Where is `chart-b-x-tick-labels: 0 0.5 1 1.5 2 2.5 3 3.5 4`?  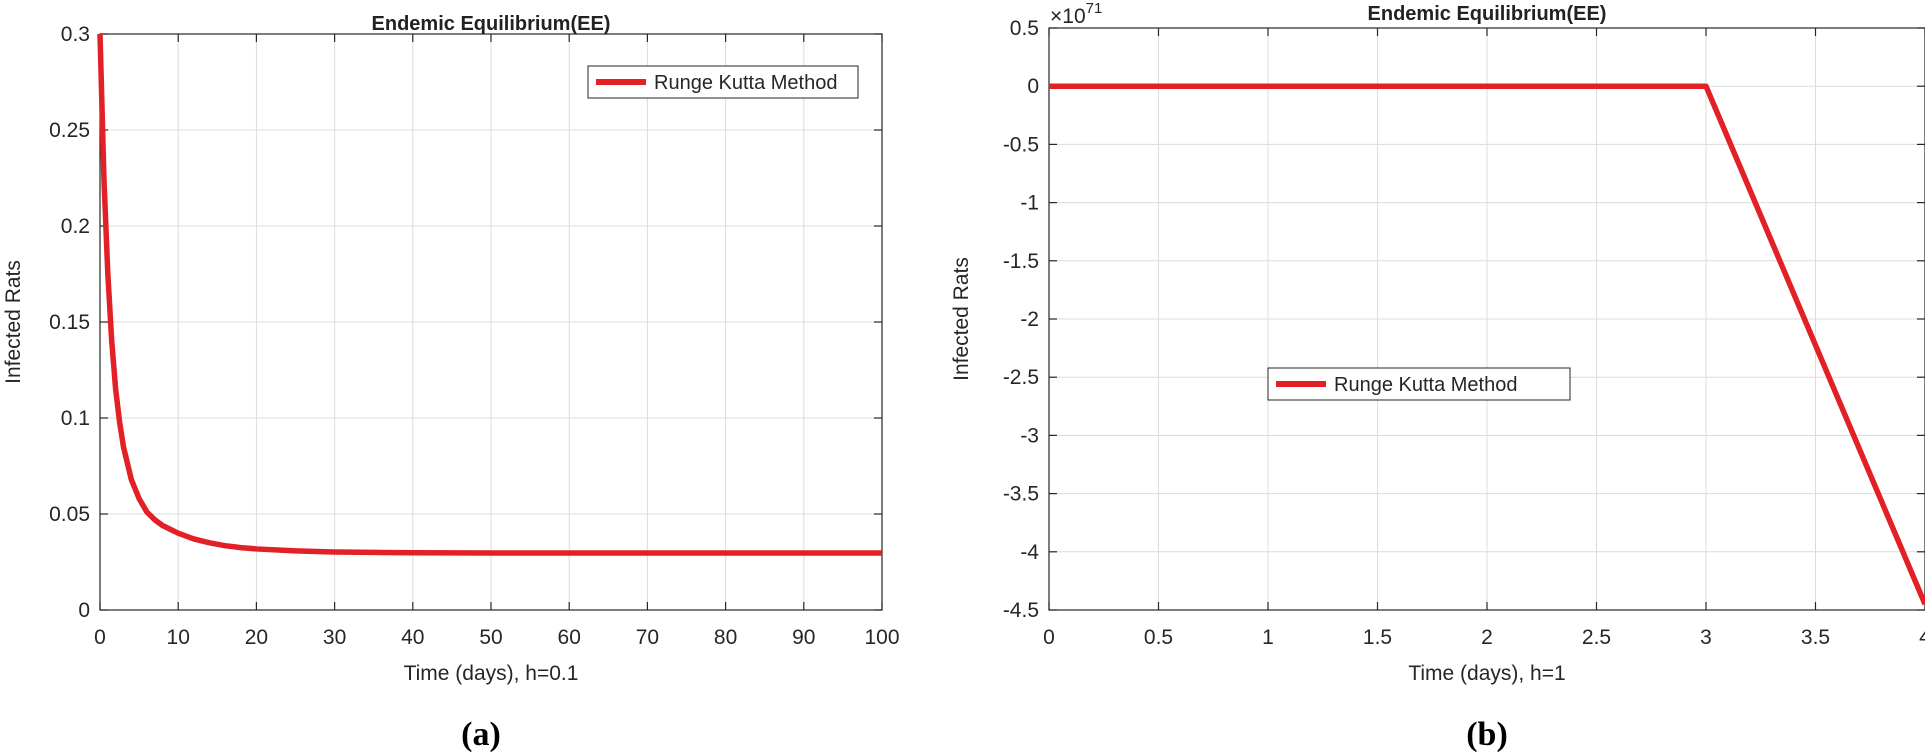
chart-b-x-tick-labels: 0 0.5 1 1.5 2 2.5 3 3.5 4 is located at coordinates (1484, 637).